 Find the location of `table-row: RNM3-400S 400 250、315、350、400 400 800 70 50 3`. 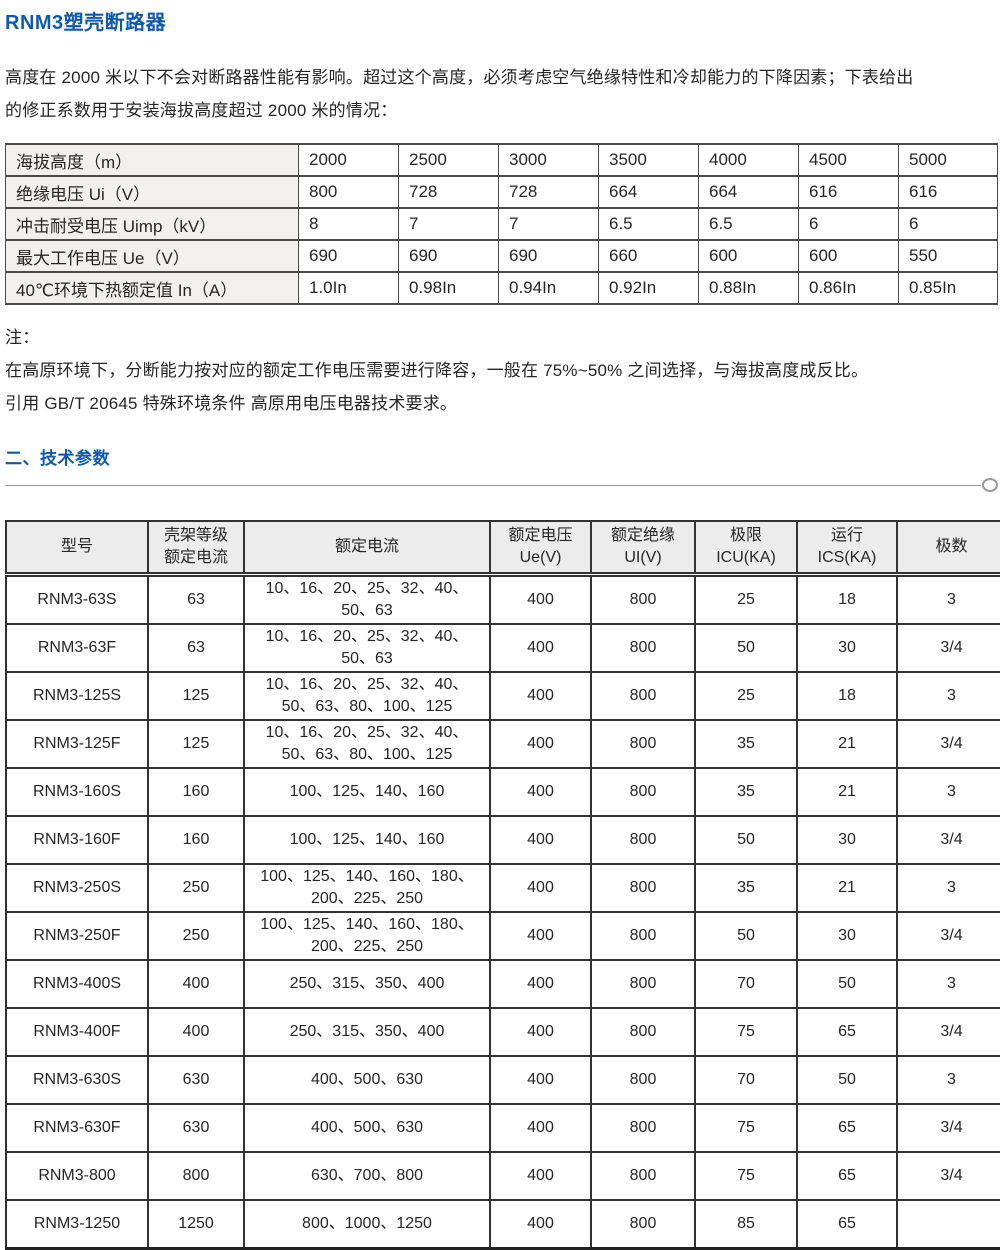

table-row: RNM3-400S 400 250、315、350、400 400 800 70 50 3 is located at coordinates (502, 984).